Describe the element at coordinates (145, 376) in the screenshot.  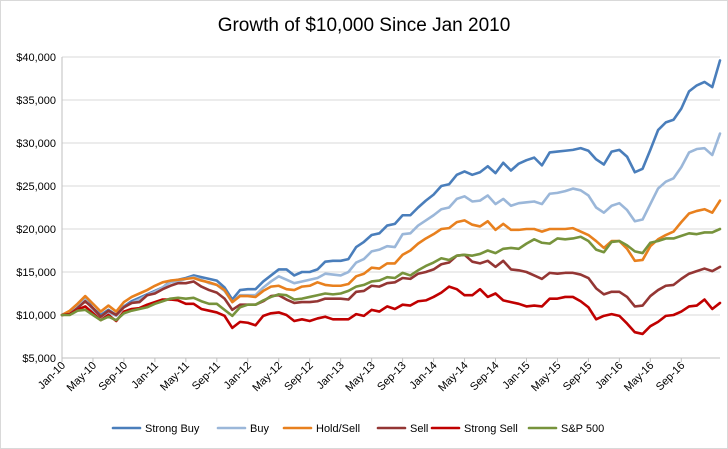
I see `x-tick-label: Jan-11` at that location.